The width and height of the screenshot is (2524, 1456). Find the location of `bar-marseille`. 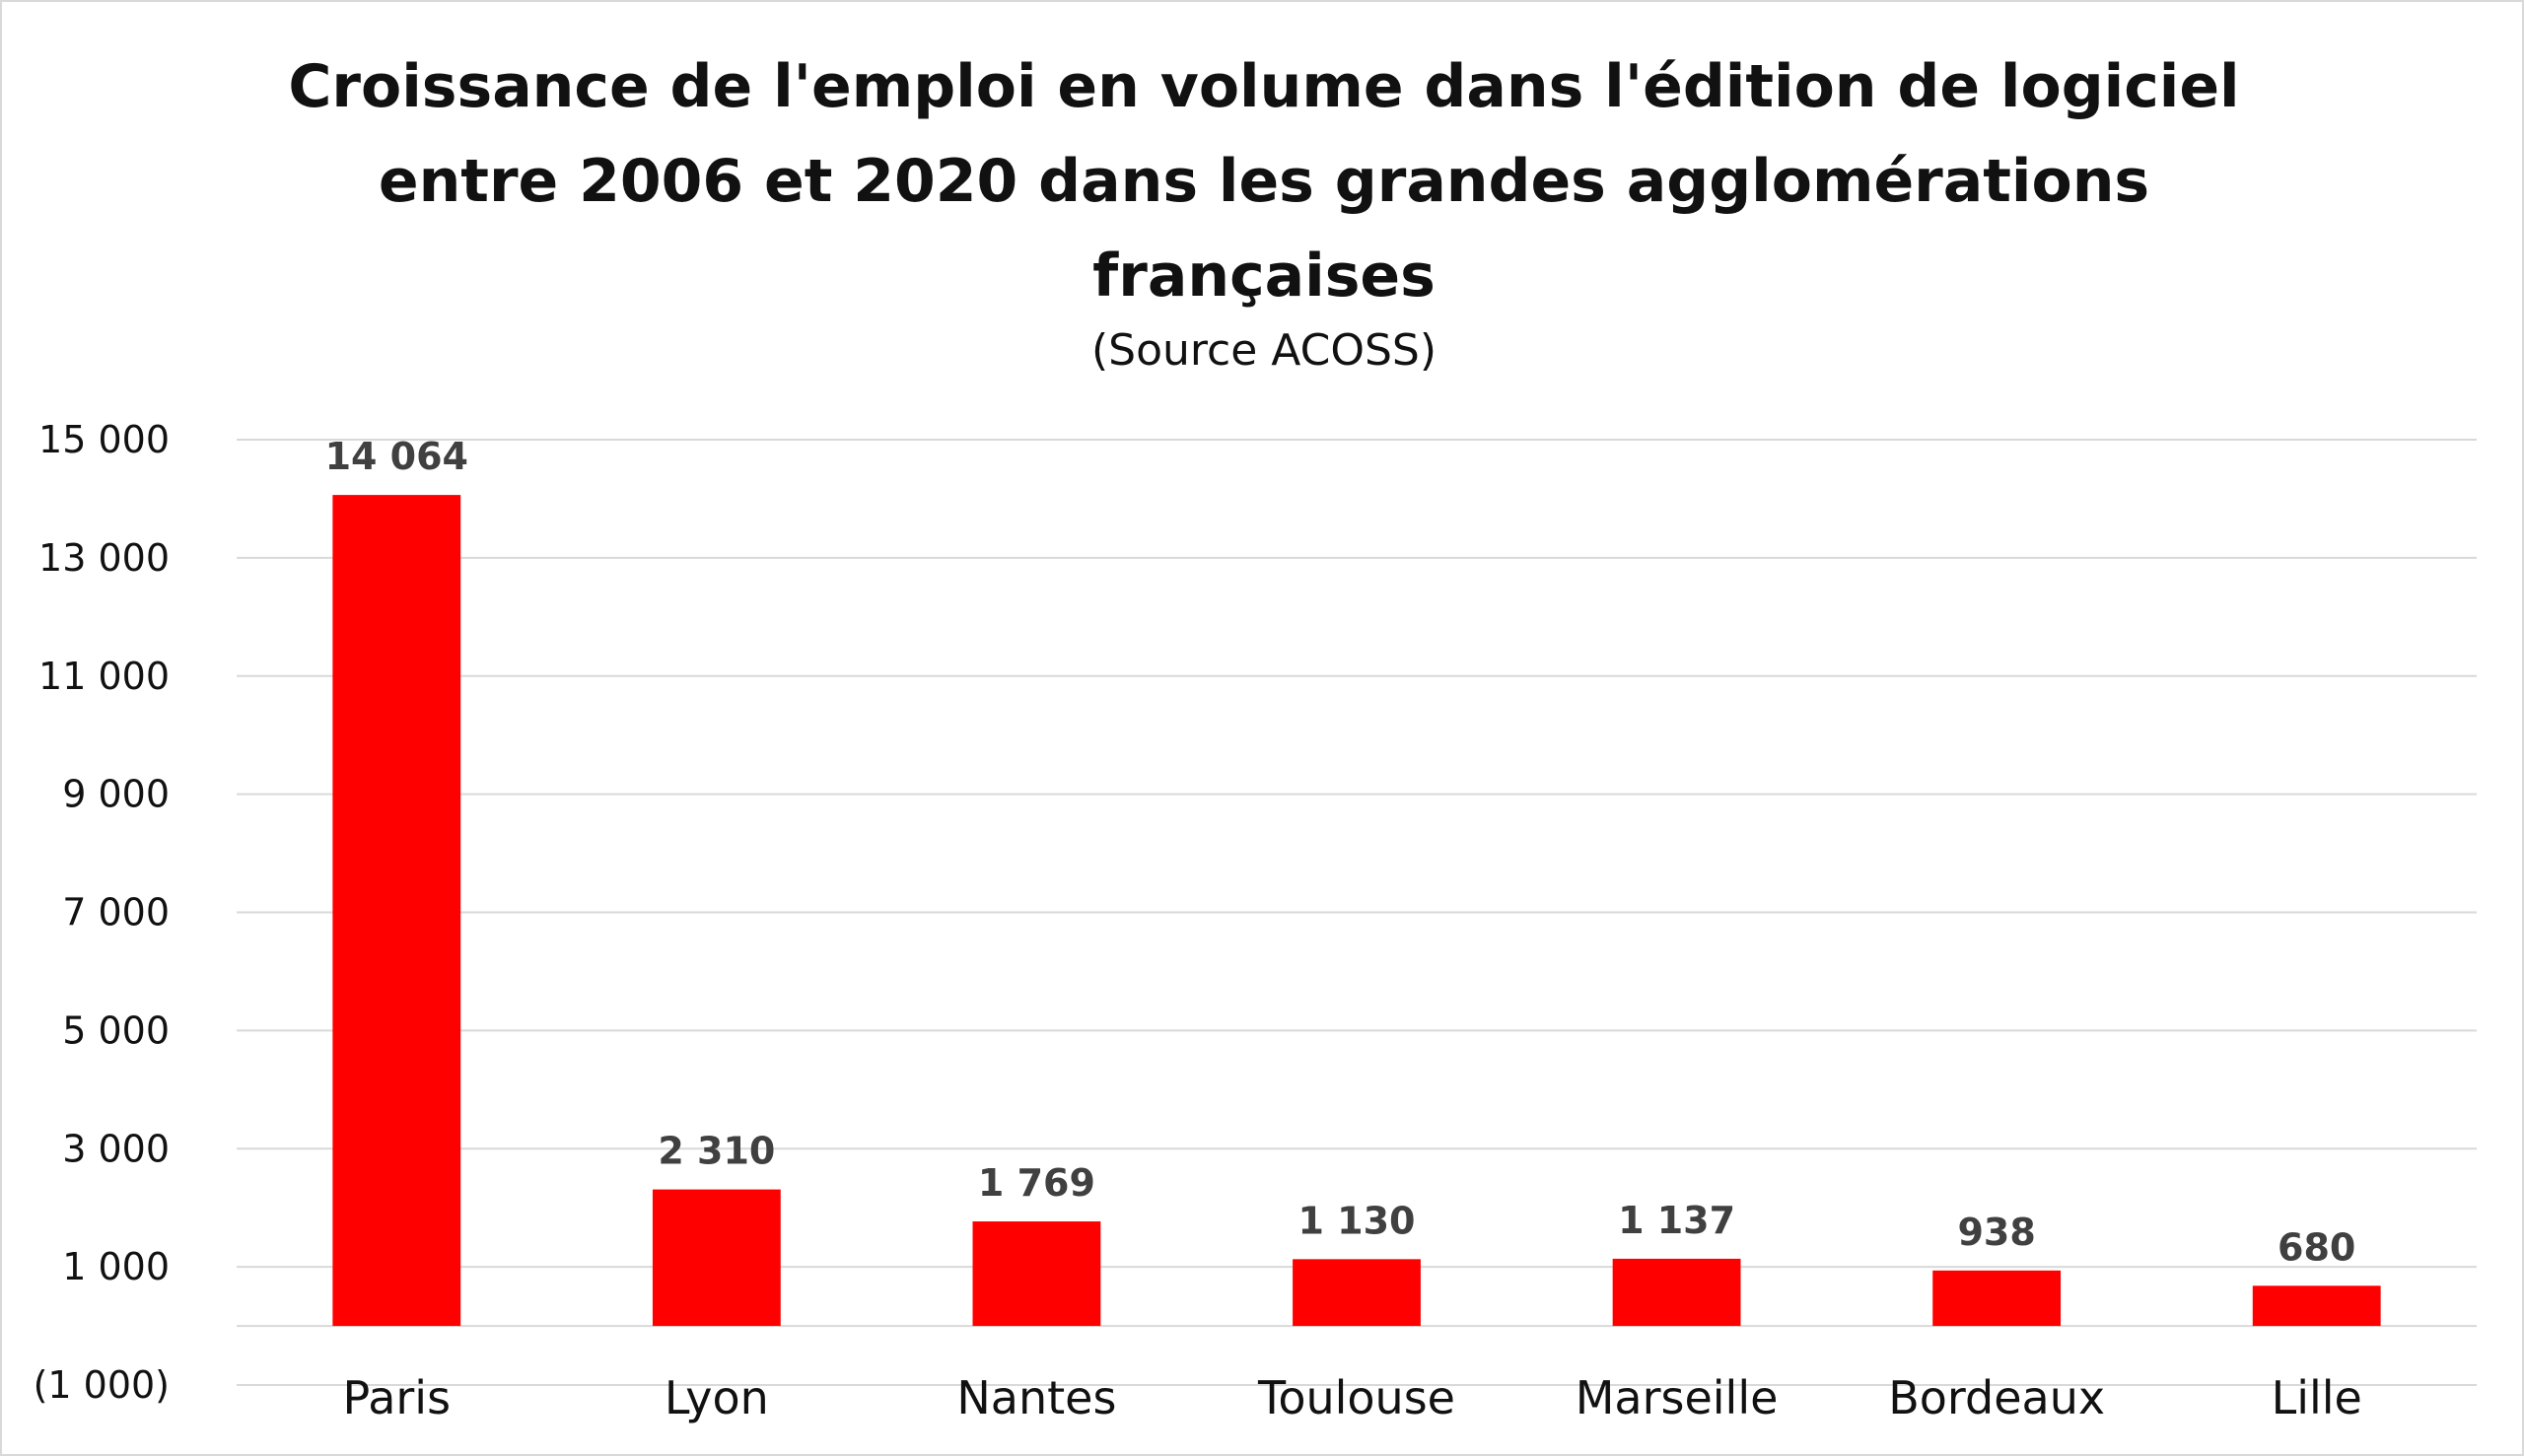

bar-marseille is located at coordinates (1677, 1292).